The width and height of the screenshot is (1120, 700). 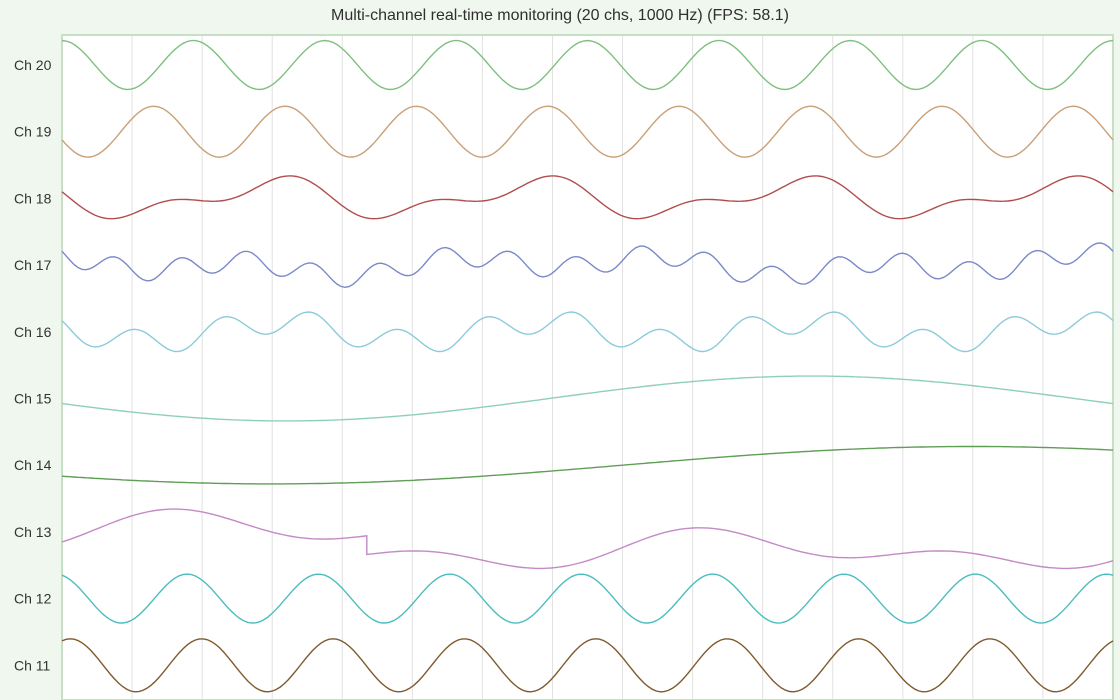 What do you see at coordinates (33, 599) in the screenshot?
I see `channel-label: Ch 12` at bounding box center [33, 599].